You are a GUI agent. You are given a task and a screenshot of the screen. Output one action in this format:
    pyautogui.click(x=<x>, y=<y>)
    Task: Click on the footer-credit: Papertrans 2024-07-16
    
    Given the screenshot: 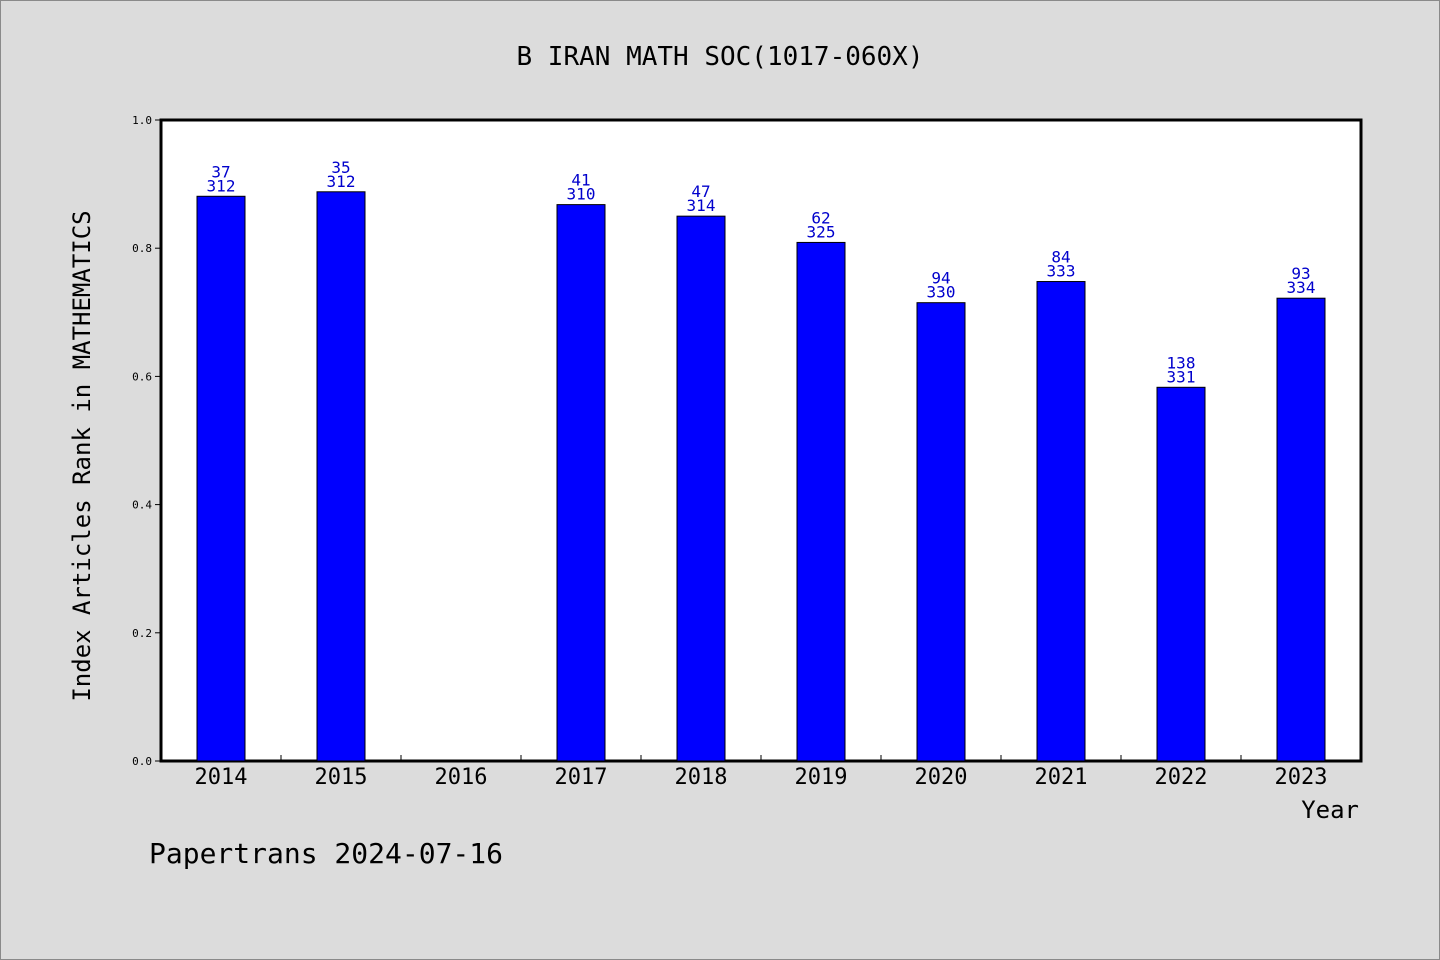 What is the action you would take?
    pyautogui.click(x=326, y=853)
    